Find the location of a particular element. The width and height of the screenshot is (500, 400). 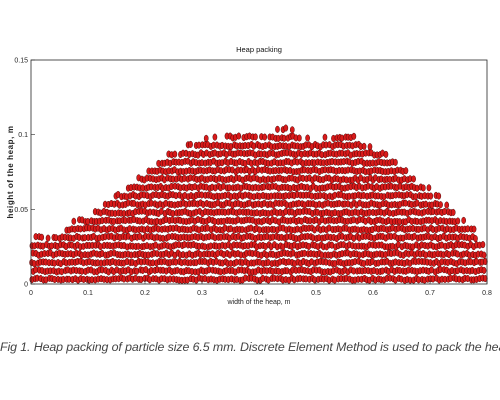

x-tick-label: 0.5 is located at coordinates (316, 293).